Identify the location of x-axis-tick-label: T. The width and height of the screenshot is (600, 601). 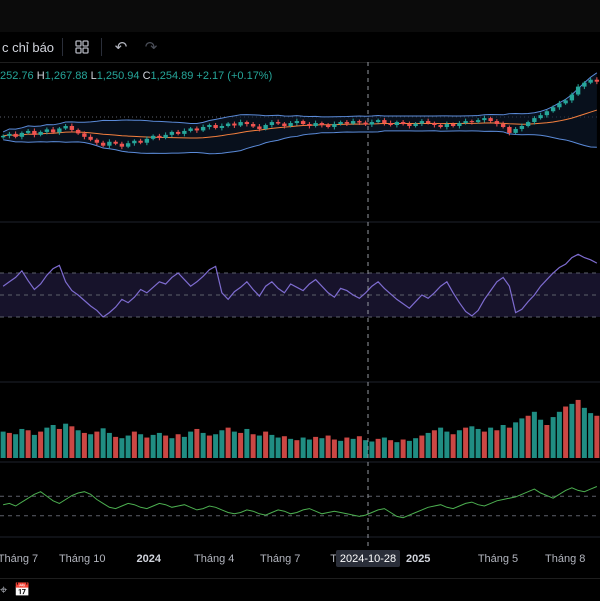
(333, 559).